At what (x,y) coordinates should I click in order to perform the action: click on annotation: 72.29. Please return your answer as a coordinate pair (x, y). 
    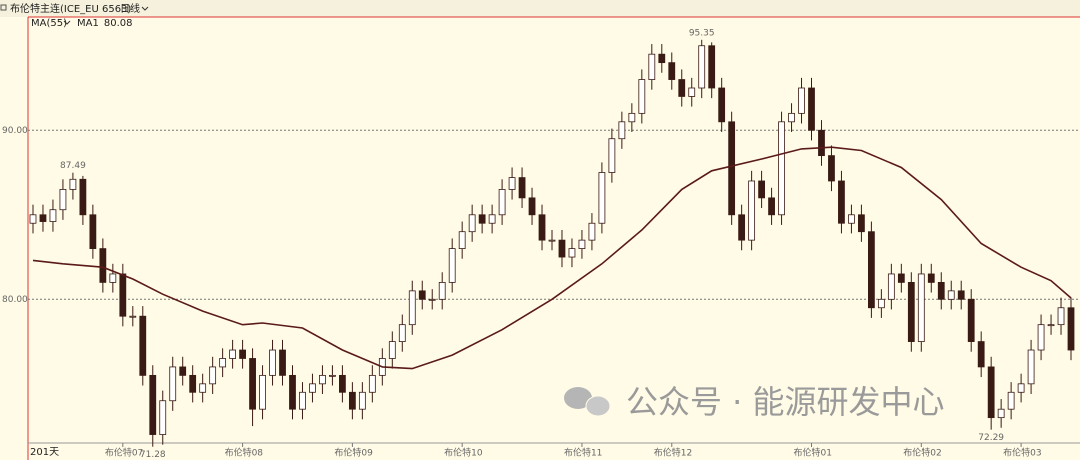
    Looking at the image, I should click on (991, 438).